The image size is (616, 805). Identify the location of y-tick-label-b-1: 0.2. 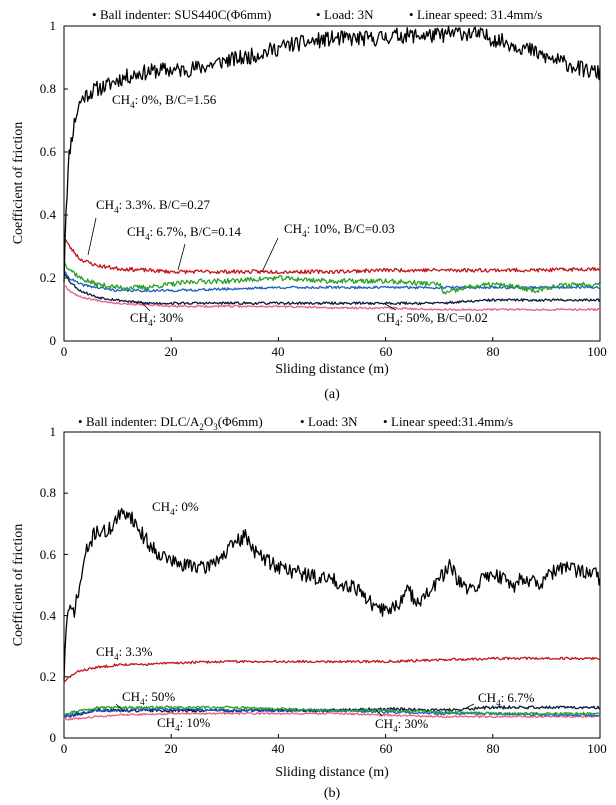
(48, 676).